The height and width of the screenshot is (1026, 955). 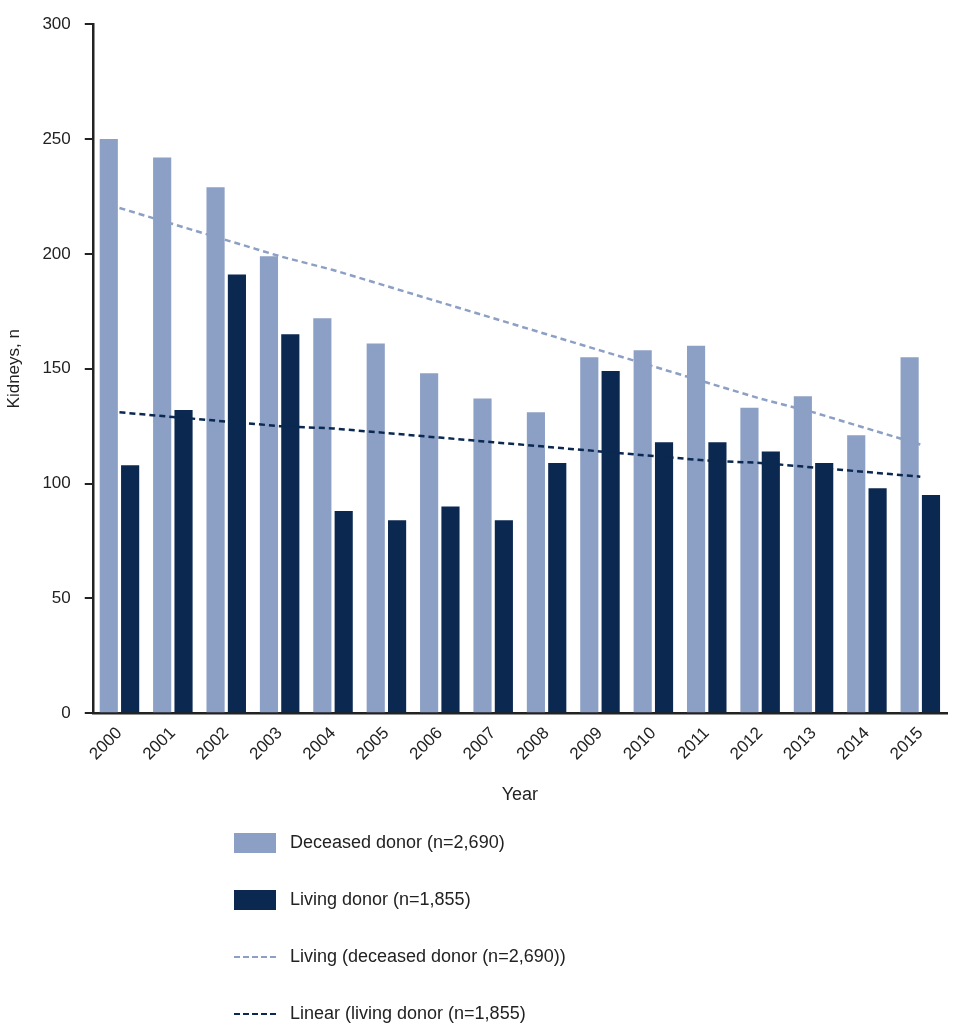 I want to click on legend-label: Linear (living donor (n=1,855), so click(x=408, y=1013).